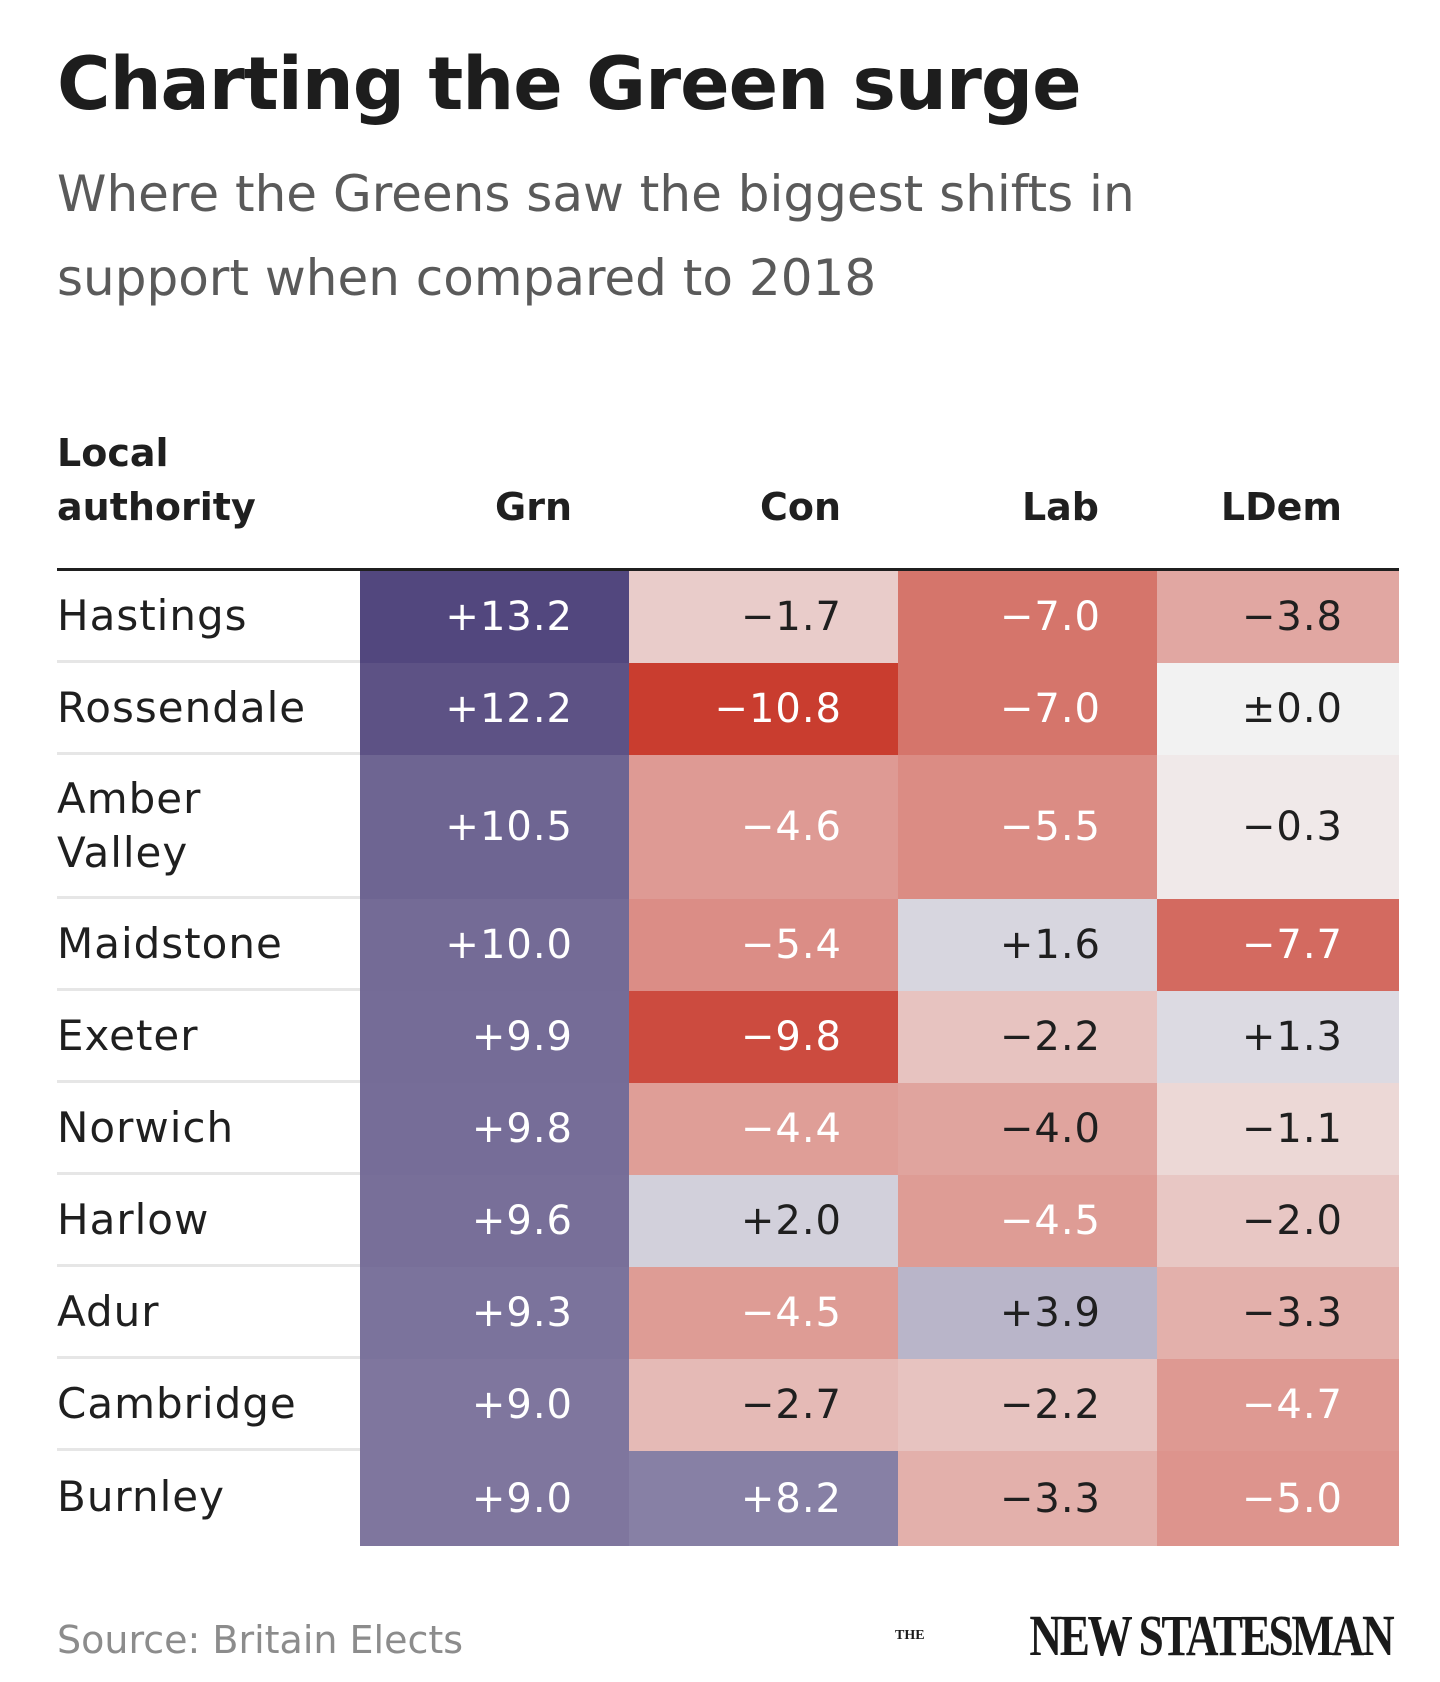  I want to click on value-cell-con: −10.8, so click(763, 709).